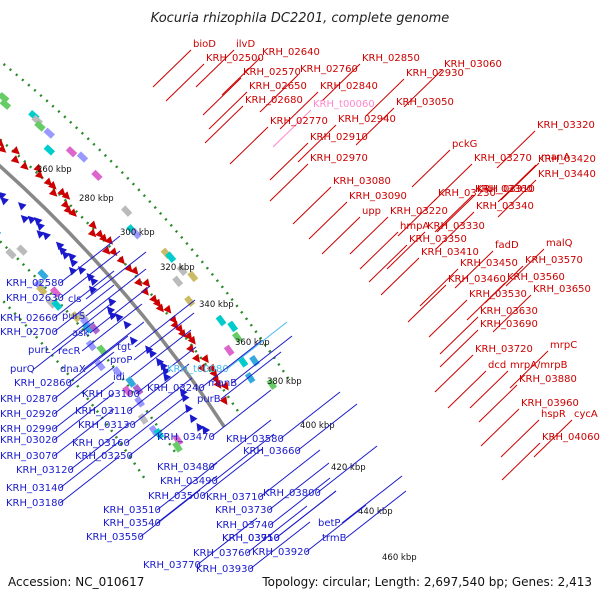 This screenshot has height=600, width=600. Describe the element at coordinates (29, 414) in the screenshot. I see `reverse-gene-label: KRH_02920` at that location.